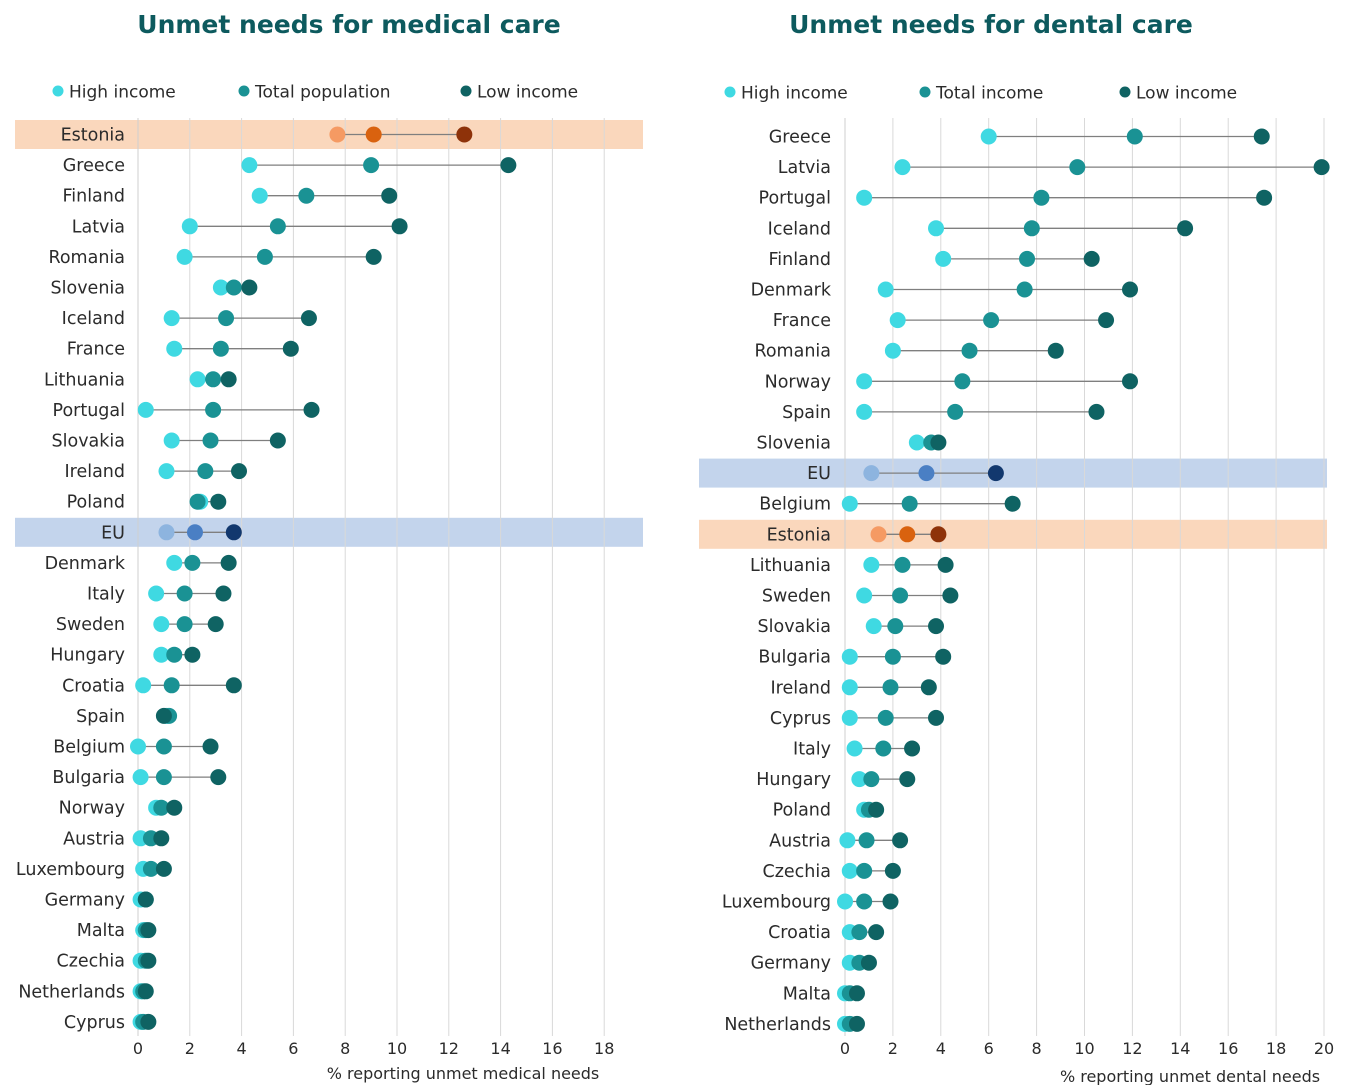  What do you see at coordinates (936, 228) in the screenshot?
I see `dental-dot-high-iceland` at bounding box center [936, 228].